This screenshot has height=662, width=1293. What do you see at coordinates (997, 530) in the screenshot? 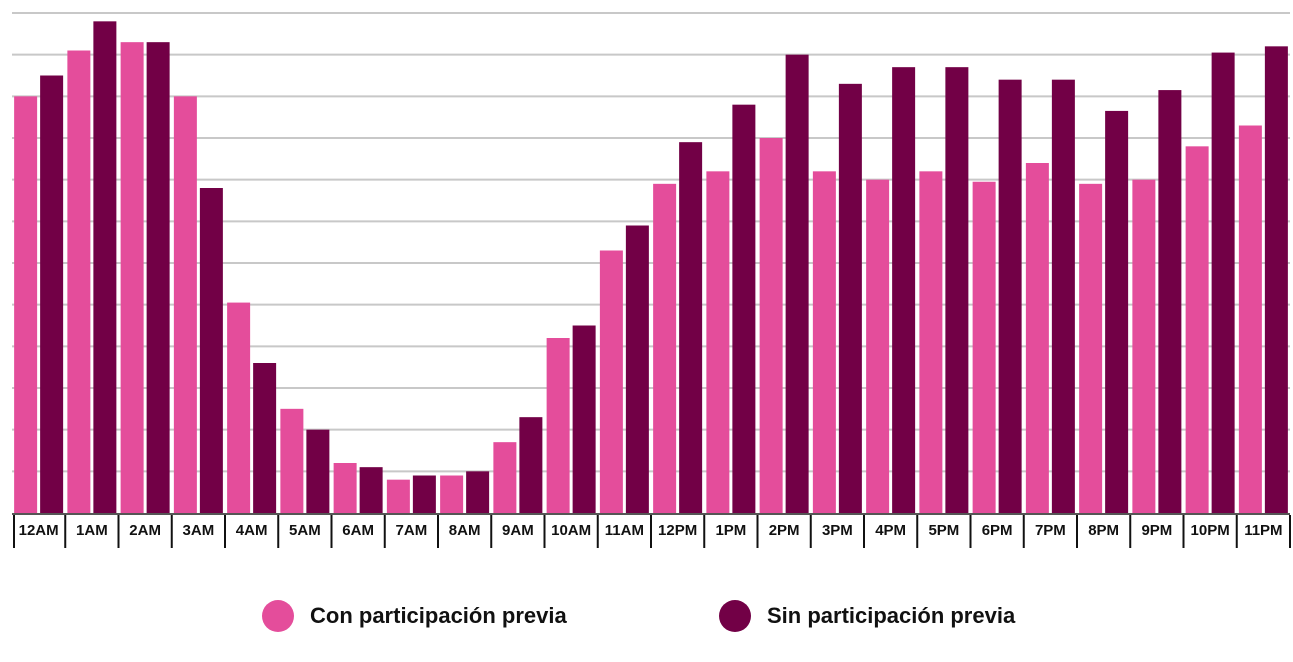
I see `x-tick-label: 6PM` at bounding box center [997, 530].